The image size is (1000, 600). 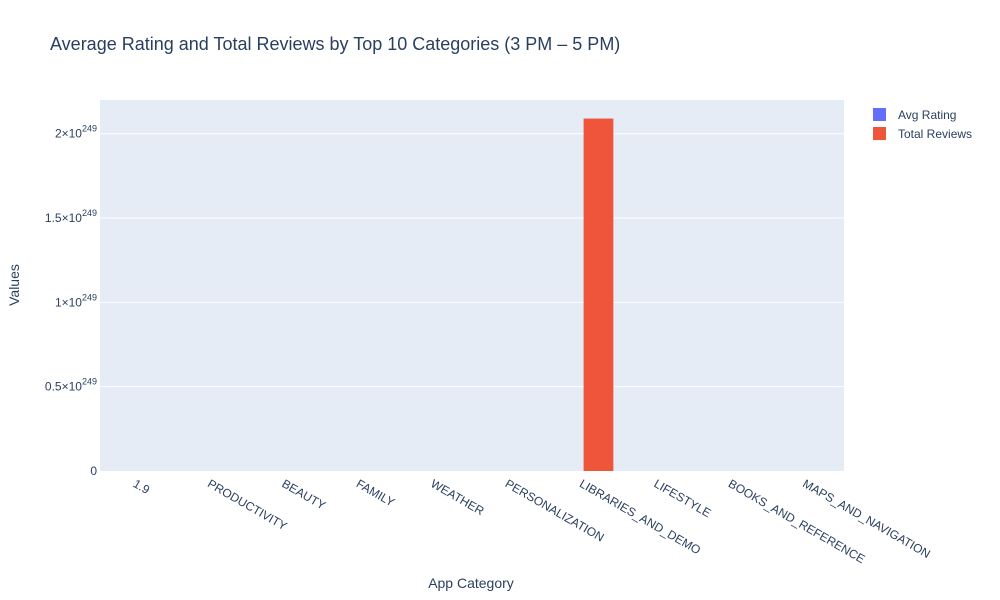 What do you see at coordinates (640, 516) in the screenshot?
I see `x-tick-label: LIBRARIES_AND_DEMO` at bounding box center [640, 516].